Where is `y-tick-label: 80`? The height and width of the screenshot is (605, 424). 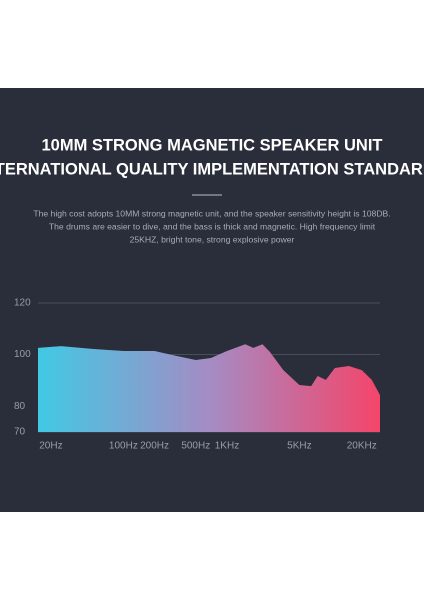
y-tick-label: 80 is located at coordinates (20, 406).